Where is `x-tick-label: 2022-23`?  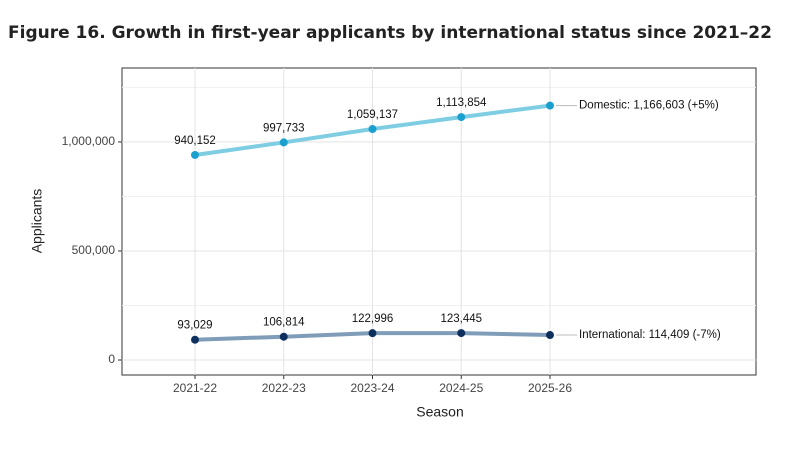
x-tick-label: 2022-23 is located at coordinates (284, 388).